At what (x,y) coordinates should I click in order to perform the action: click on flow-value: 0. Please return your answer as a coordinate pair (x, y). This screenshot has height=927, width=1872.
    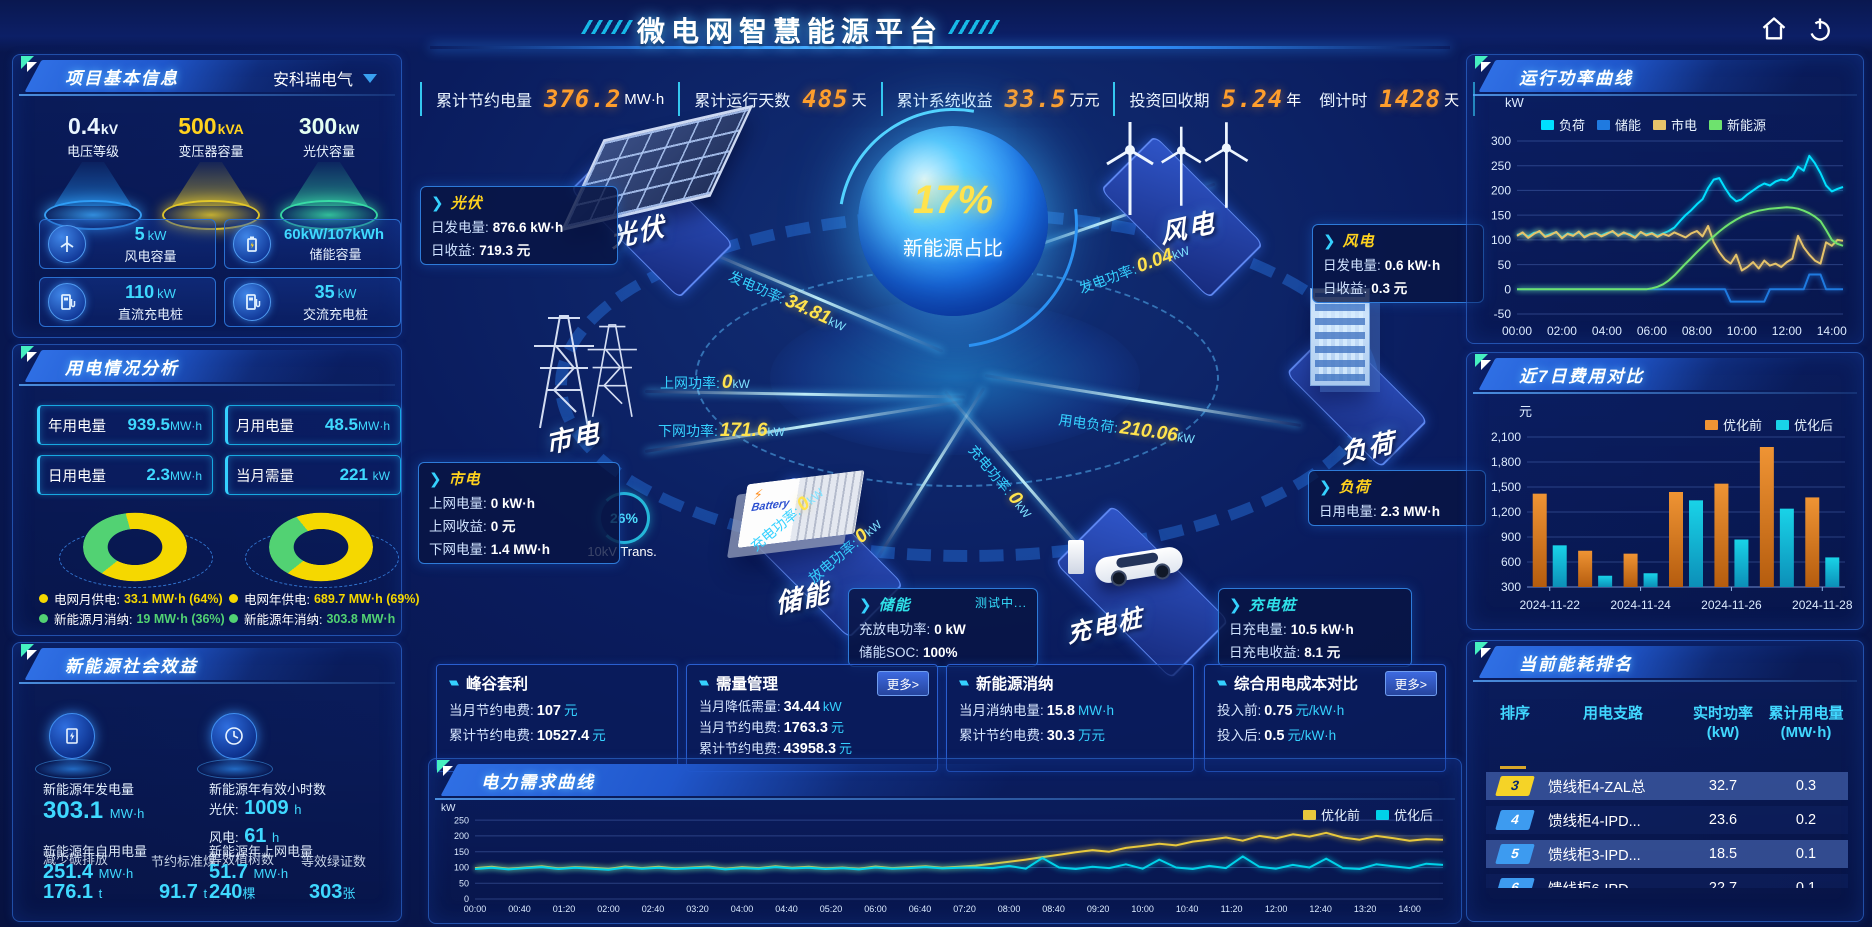
    Looking at the image, I should click on (727, 382).